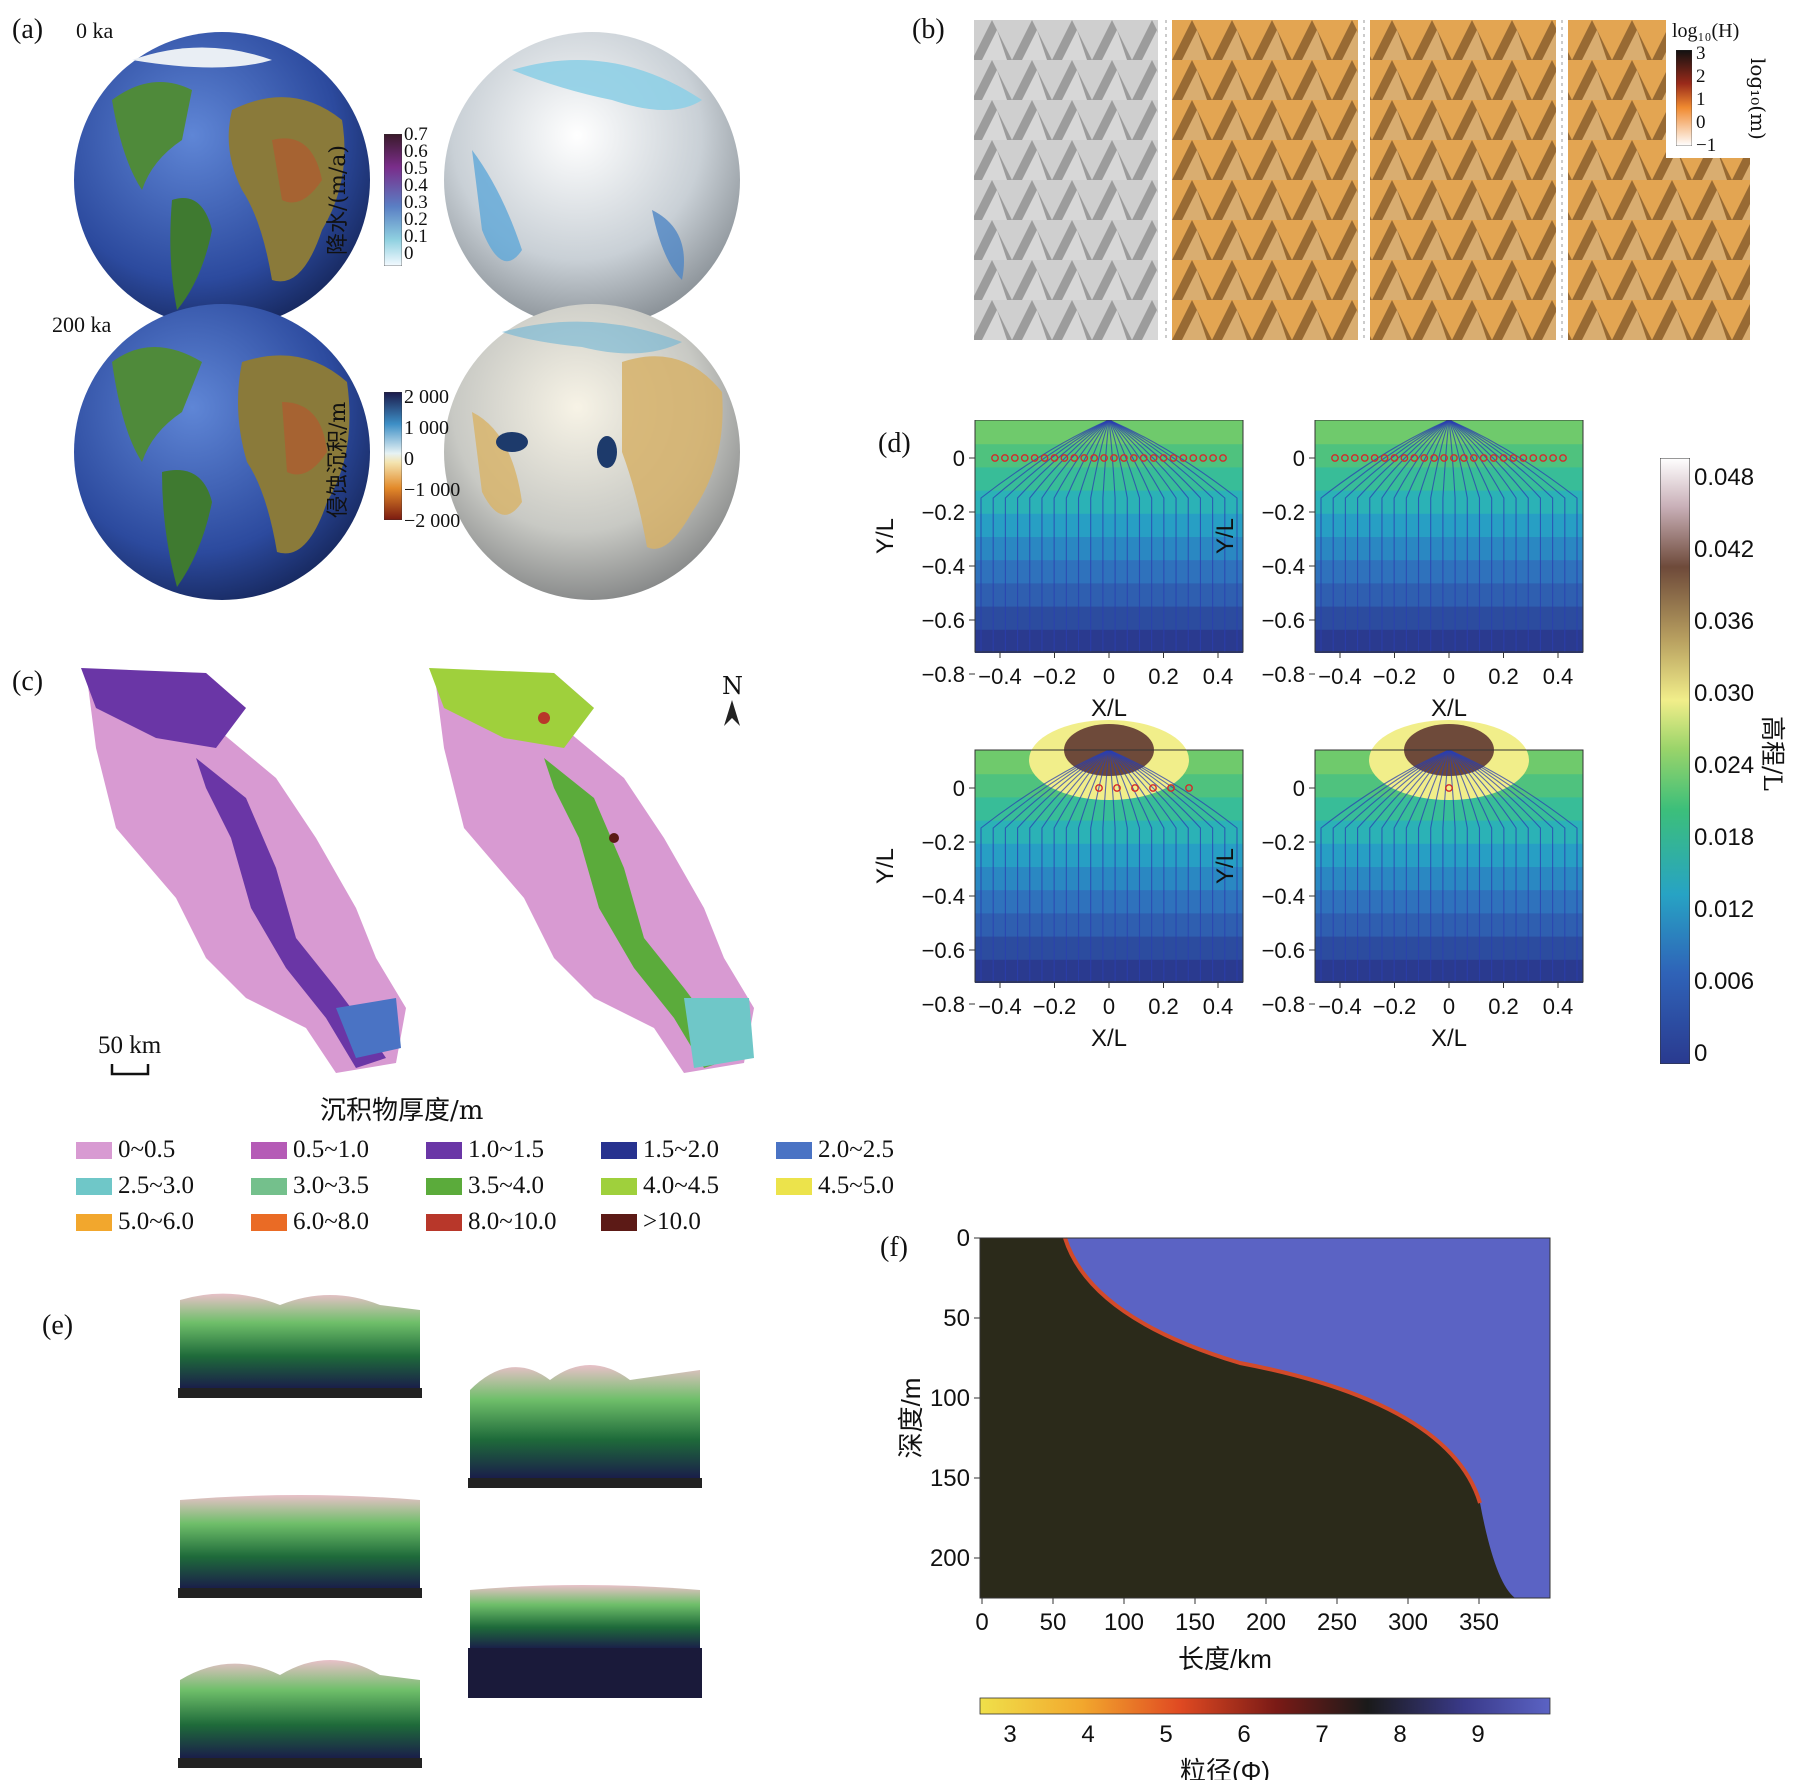  Describe the element at coordinates (1272, 1370) in the screenshot. I see `coarse-front` at that location.